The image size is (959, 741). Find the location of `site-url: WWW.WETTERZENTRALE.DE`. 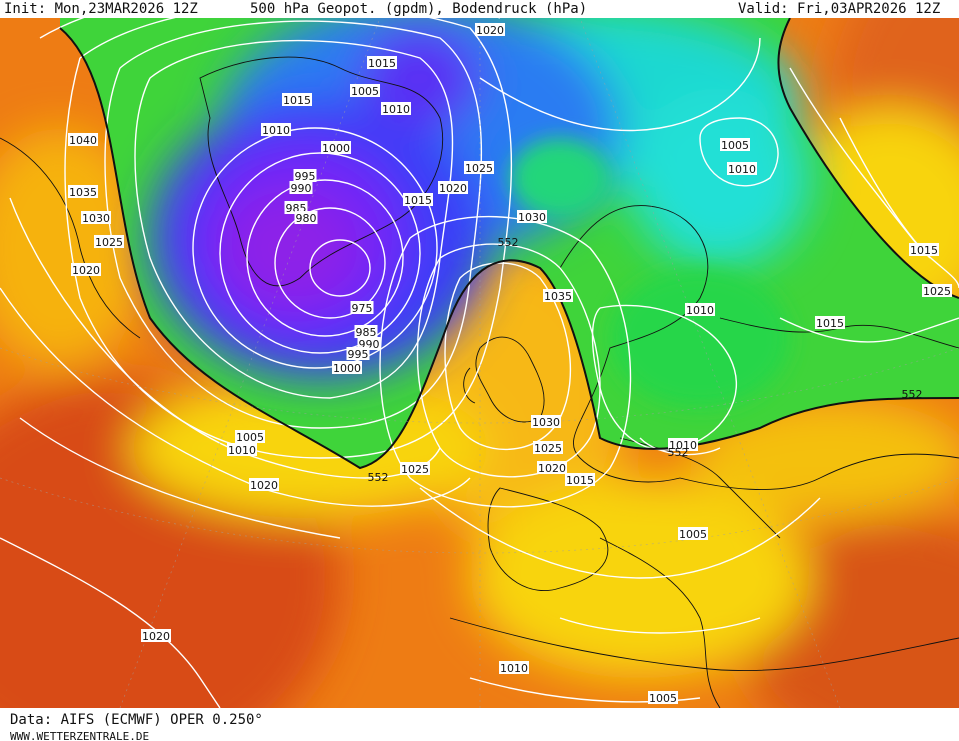

site-url: WWW.WETTERZENTRALE.DE is located at coordinates (80, 735).